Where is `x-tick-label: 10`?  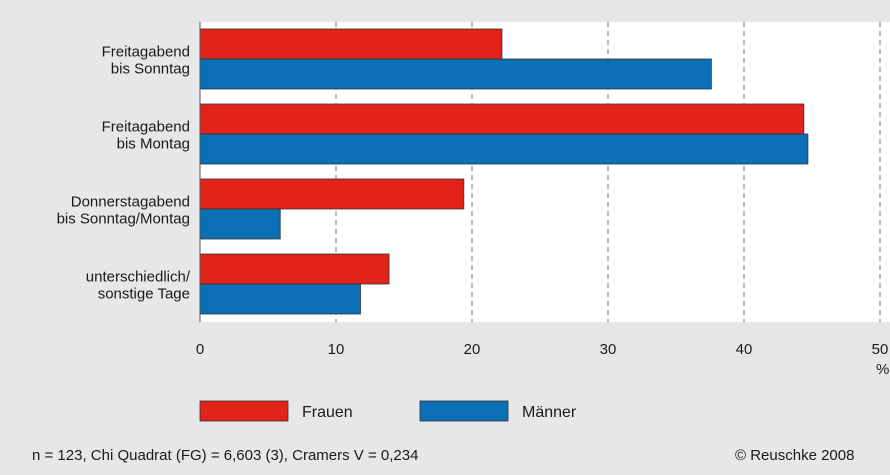
x-tick-label: 10 is located at coordinates (336, 349).